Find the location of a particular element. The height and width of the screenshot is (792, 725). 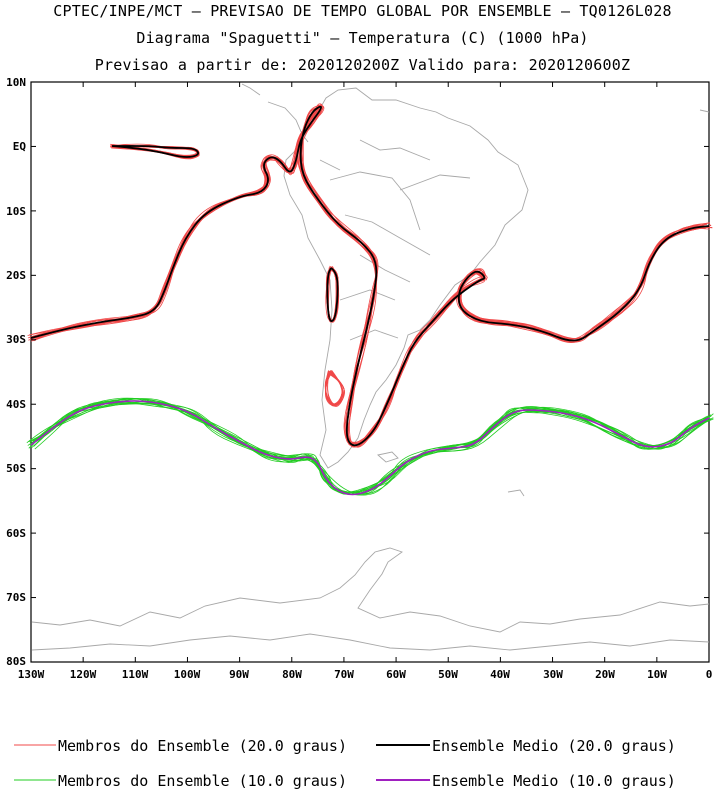

south-georgia-coast is located at coordinates (516, 493).